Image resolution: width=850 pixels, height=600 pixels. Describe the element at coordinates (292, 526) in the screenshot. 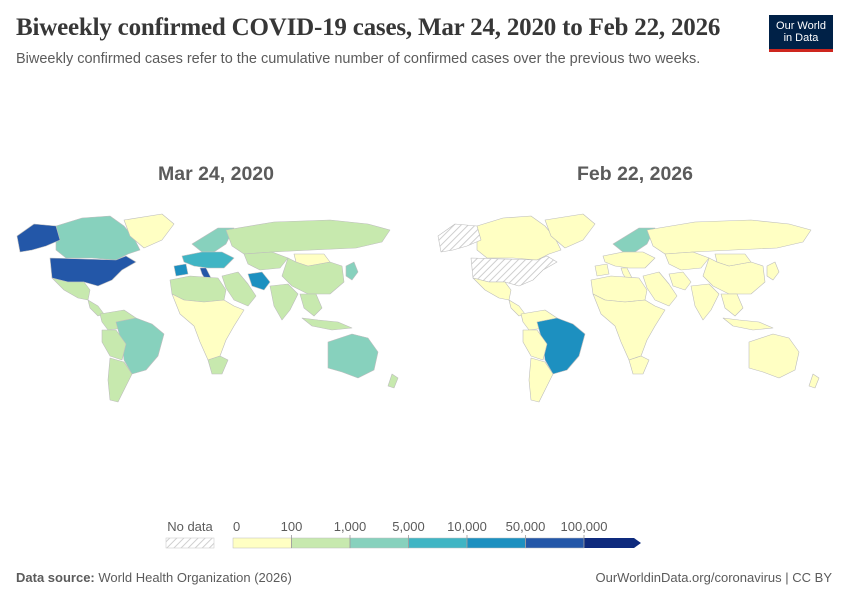

I see `legend-tick-label-1: 100` at that location.